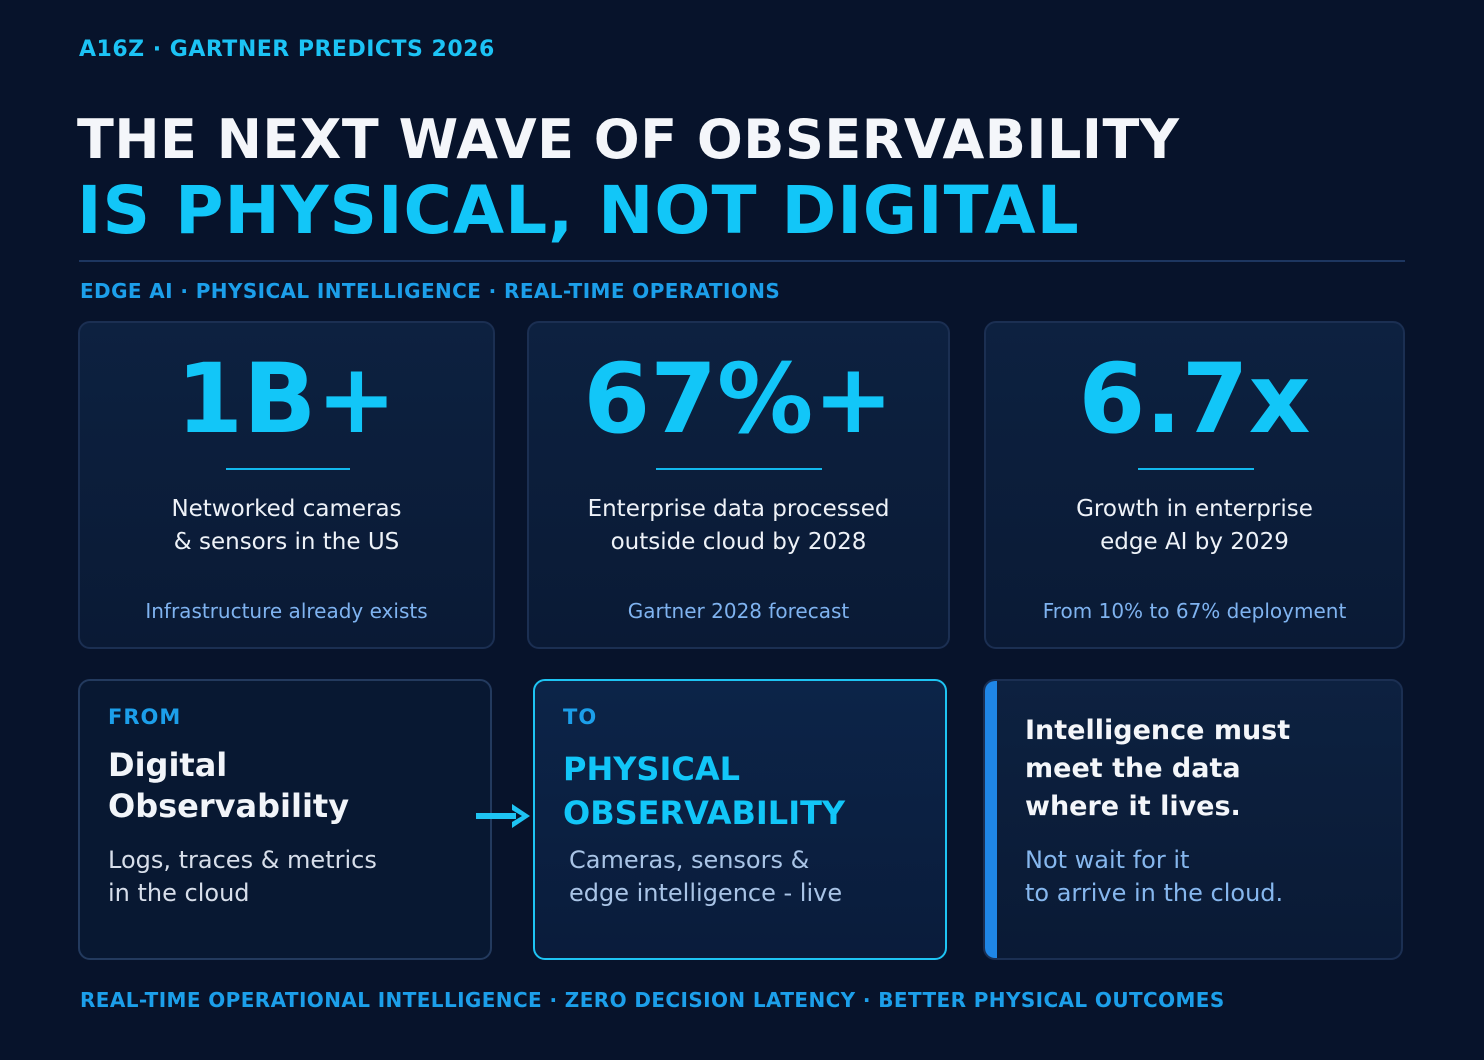  I want to click on insight-title-line: where it lives., so click(1133, 806).